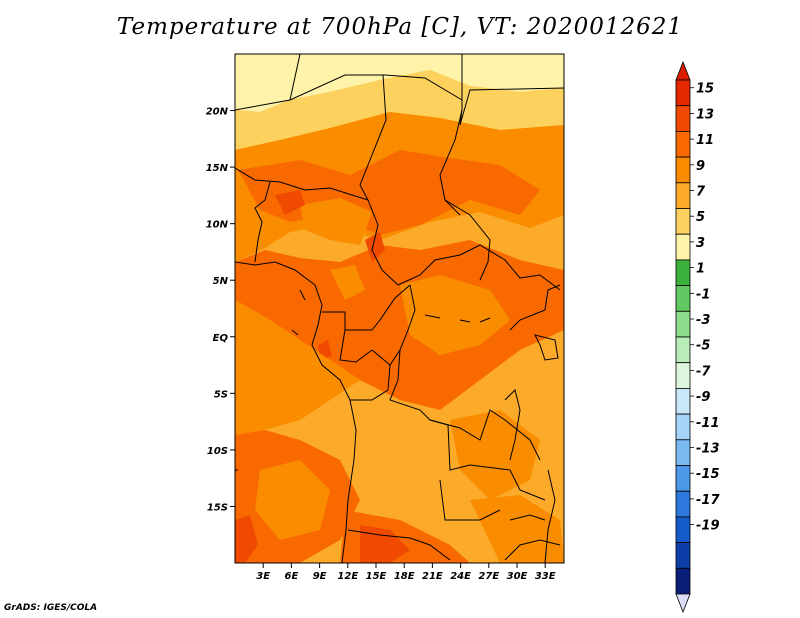 This screenshot has width=800, height=618. Describe the element at coordinates (545, 576) in the screenshot. I see `lon-tick-label: 33E` at that location.